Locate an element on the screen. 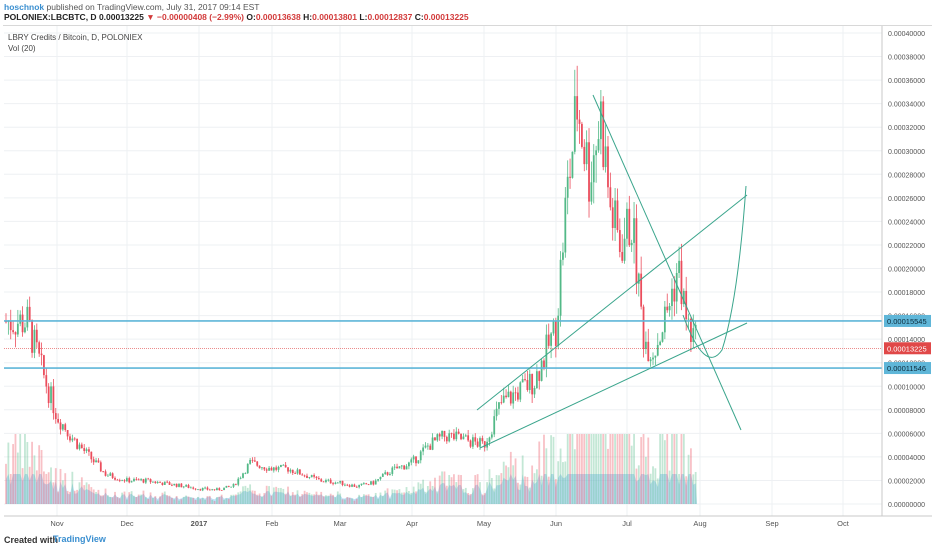 The width and height of the screenshot is (932, 550). low-label: L: is located at coordinates (363, 17).